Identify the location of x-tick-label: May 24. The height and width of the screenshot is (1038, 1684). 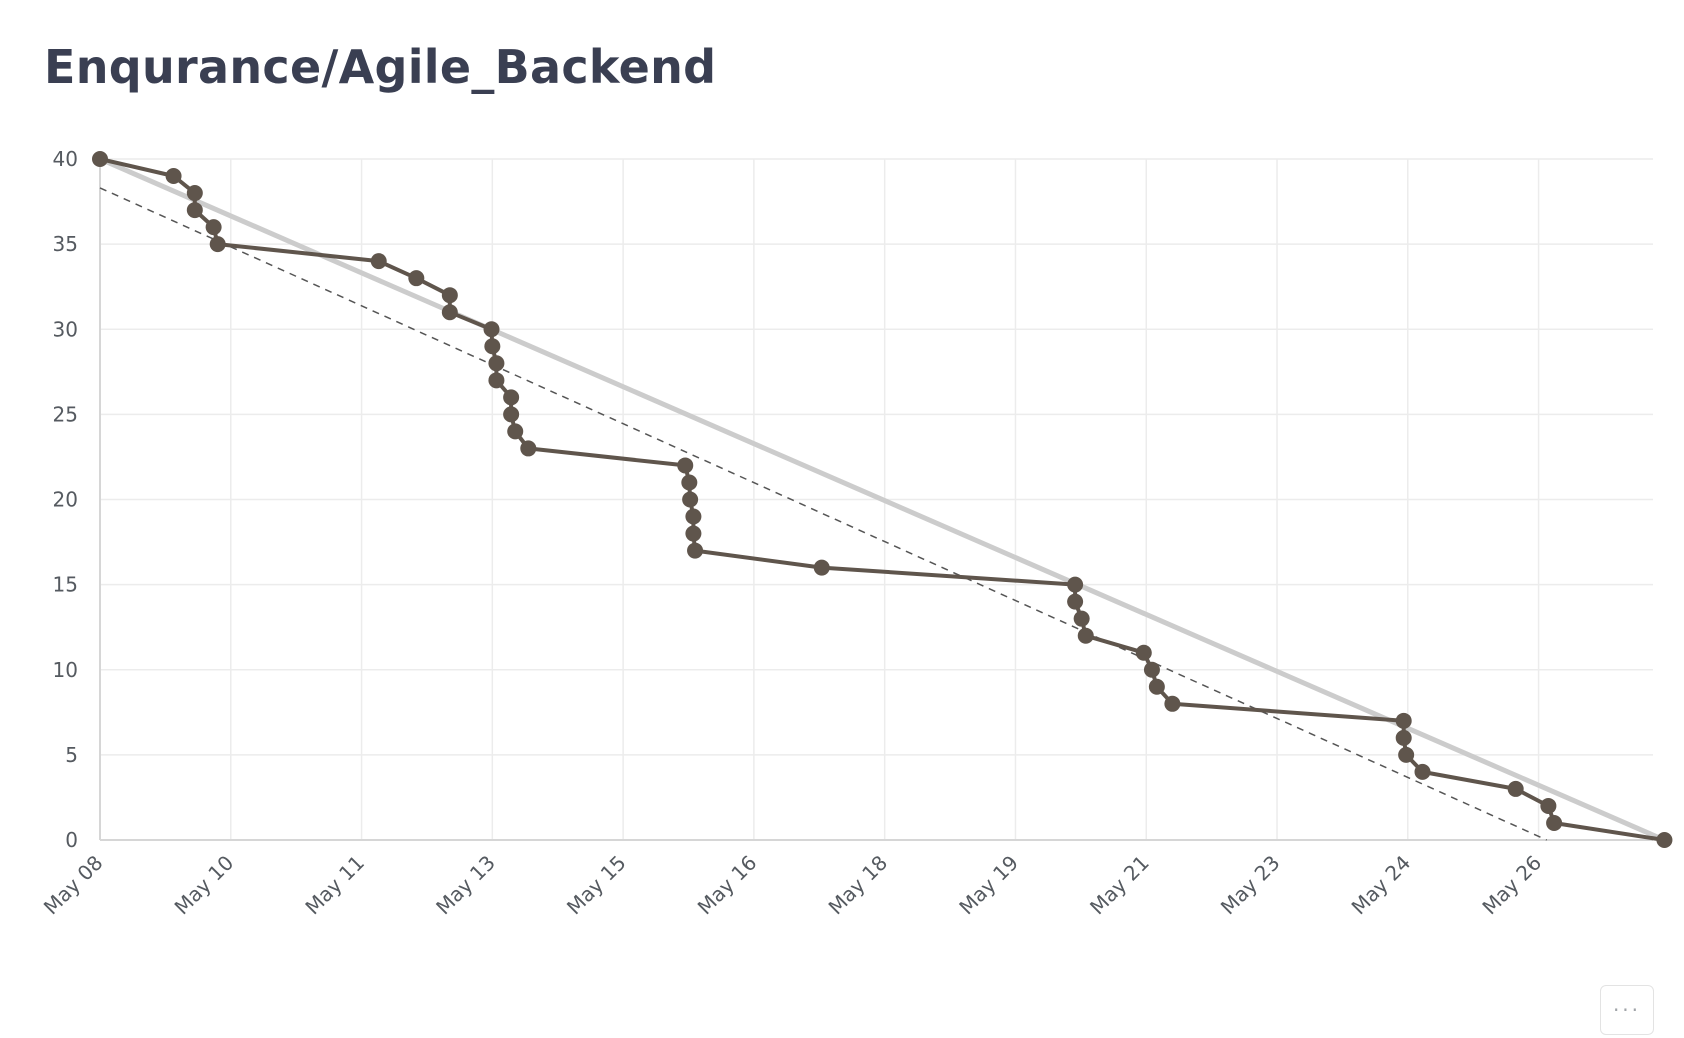
(1381, 885).